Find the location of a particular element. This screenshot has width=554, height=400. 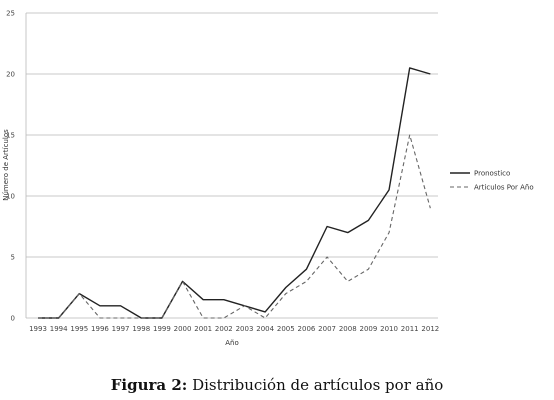

y-tick-label: 15 is located at coordinates (10, 136).